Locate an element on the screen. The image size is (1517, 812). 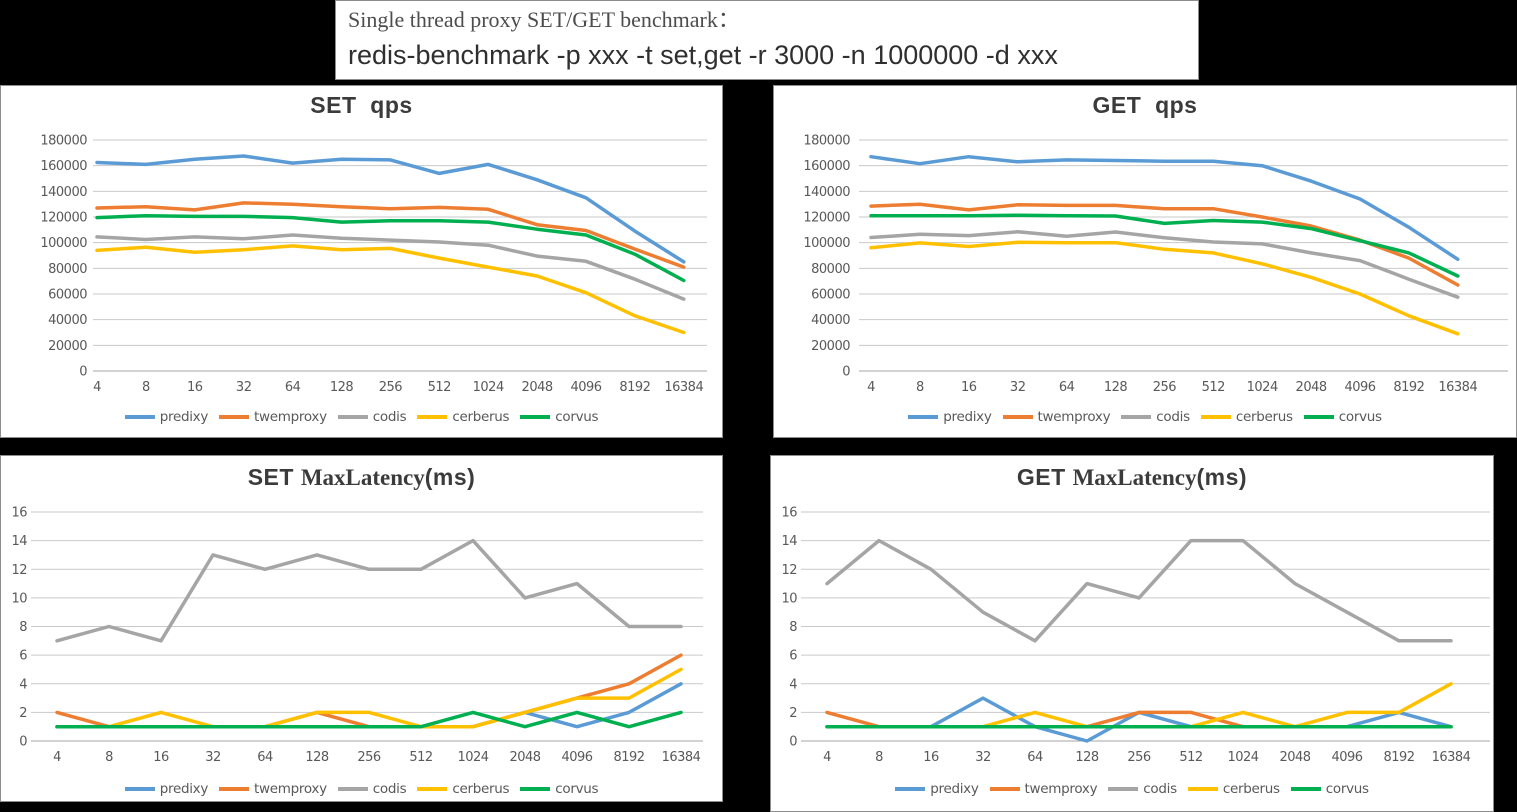
legend-swatch-twemproxy is located at coordinates (1017, 417).